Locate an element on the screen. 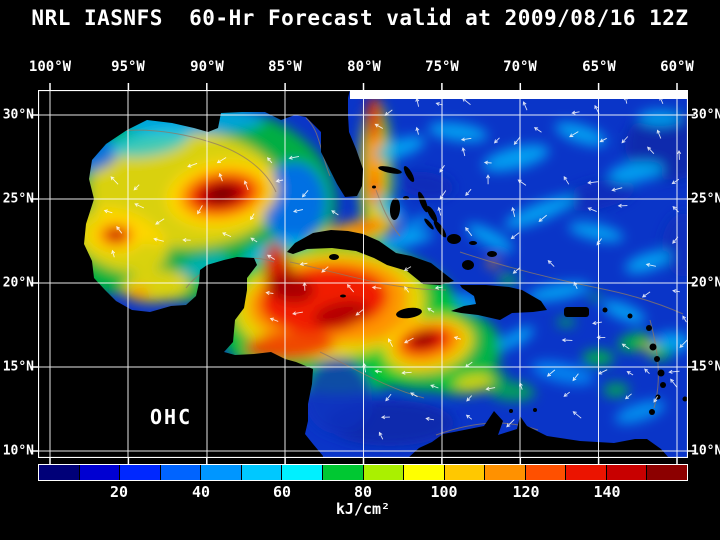  lon-label-80w: 80°W is located at coordinates (364, 67).